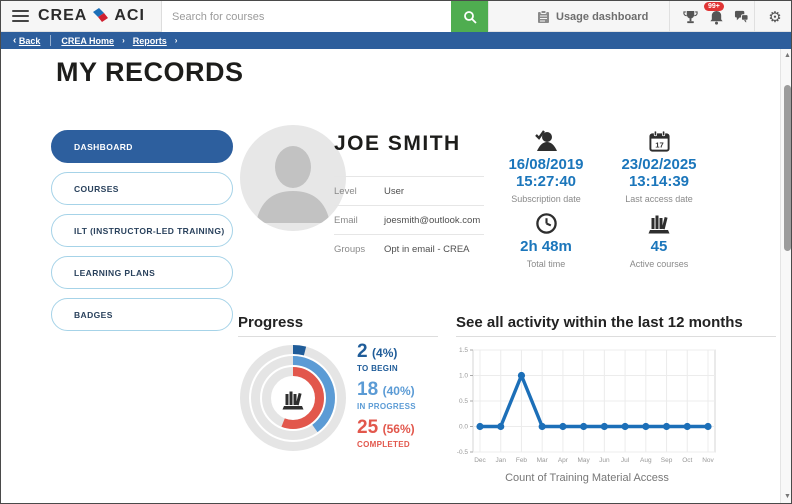 This screenshot has width=792, height=504. I want to click on logo-diamond-icon, so click(101, 15).